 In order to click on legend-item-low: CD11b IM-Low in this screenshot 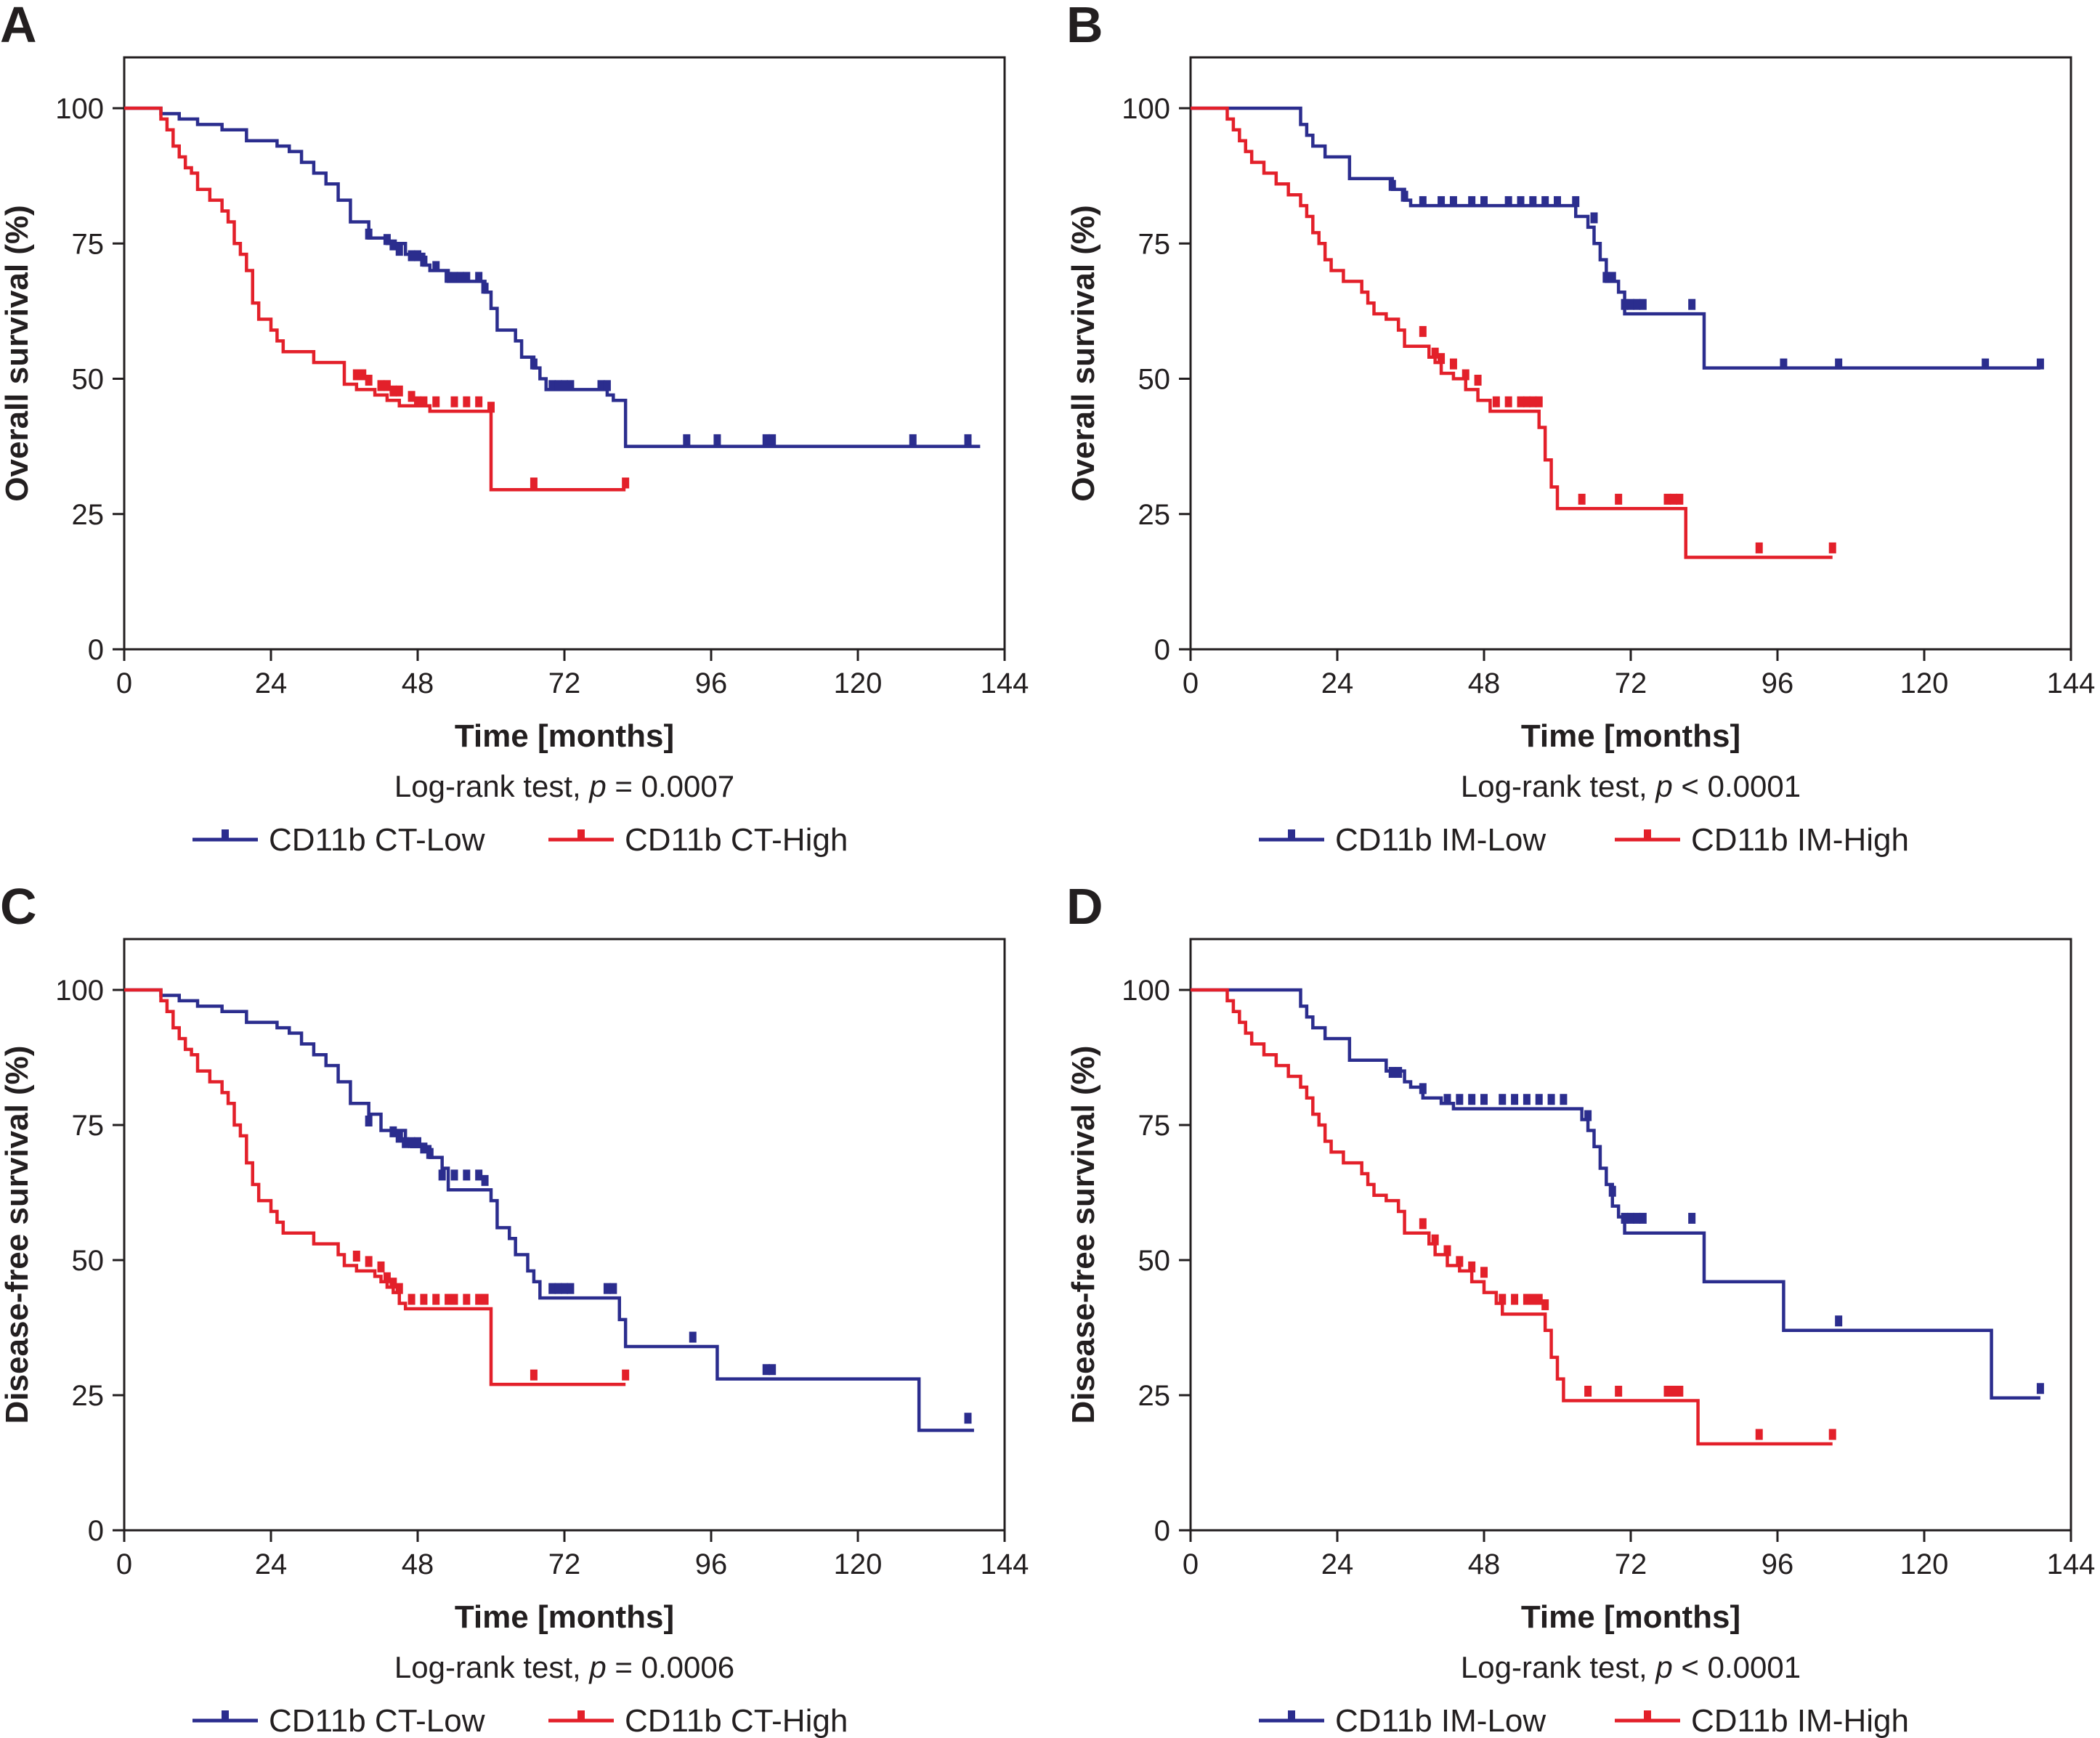, I will do `click(1403, 1721)`.